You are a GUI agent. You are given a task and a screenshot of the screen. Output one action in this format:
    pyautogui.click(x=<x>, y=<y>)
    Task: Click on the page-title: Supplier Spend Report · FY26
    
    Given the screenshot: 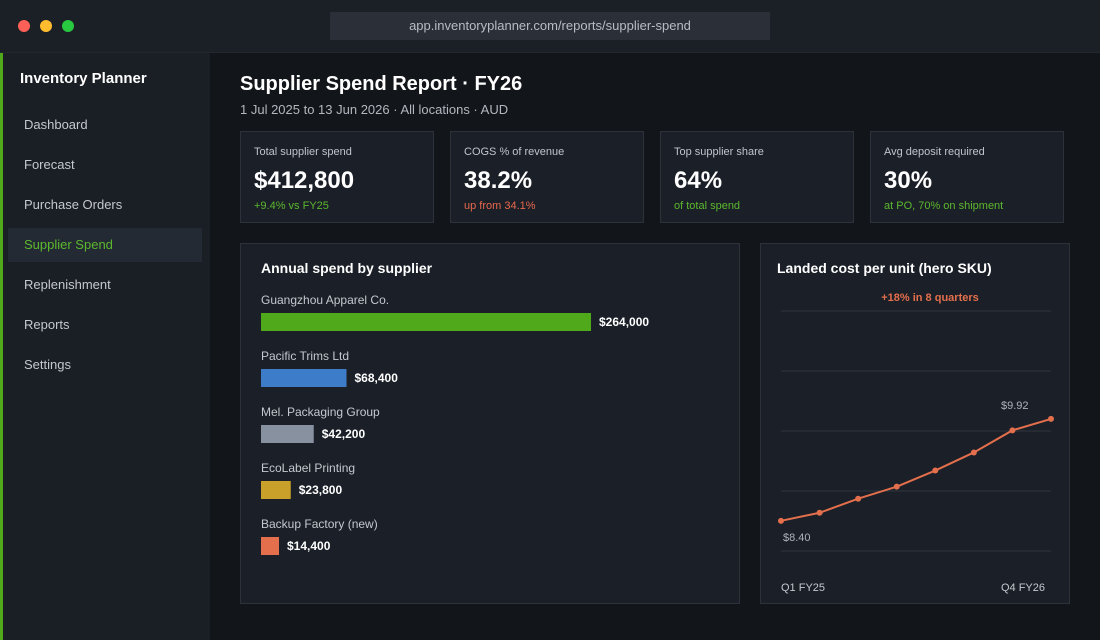 What is the action you would take?
    pyautogui.click(x=381, y=84)
    